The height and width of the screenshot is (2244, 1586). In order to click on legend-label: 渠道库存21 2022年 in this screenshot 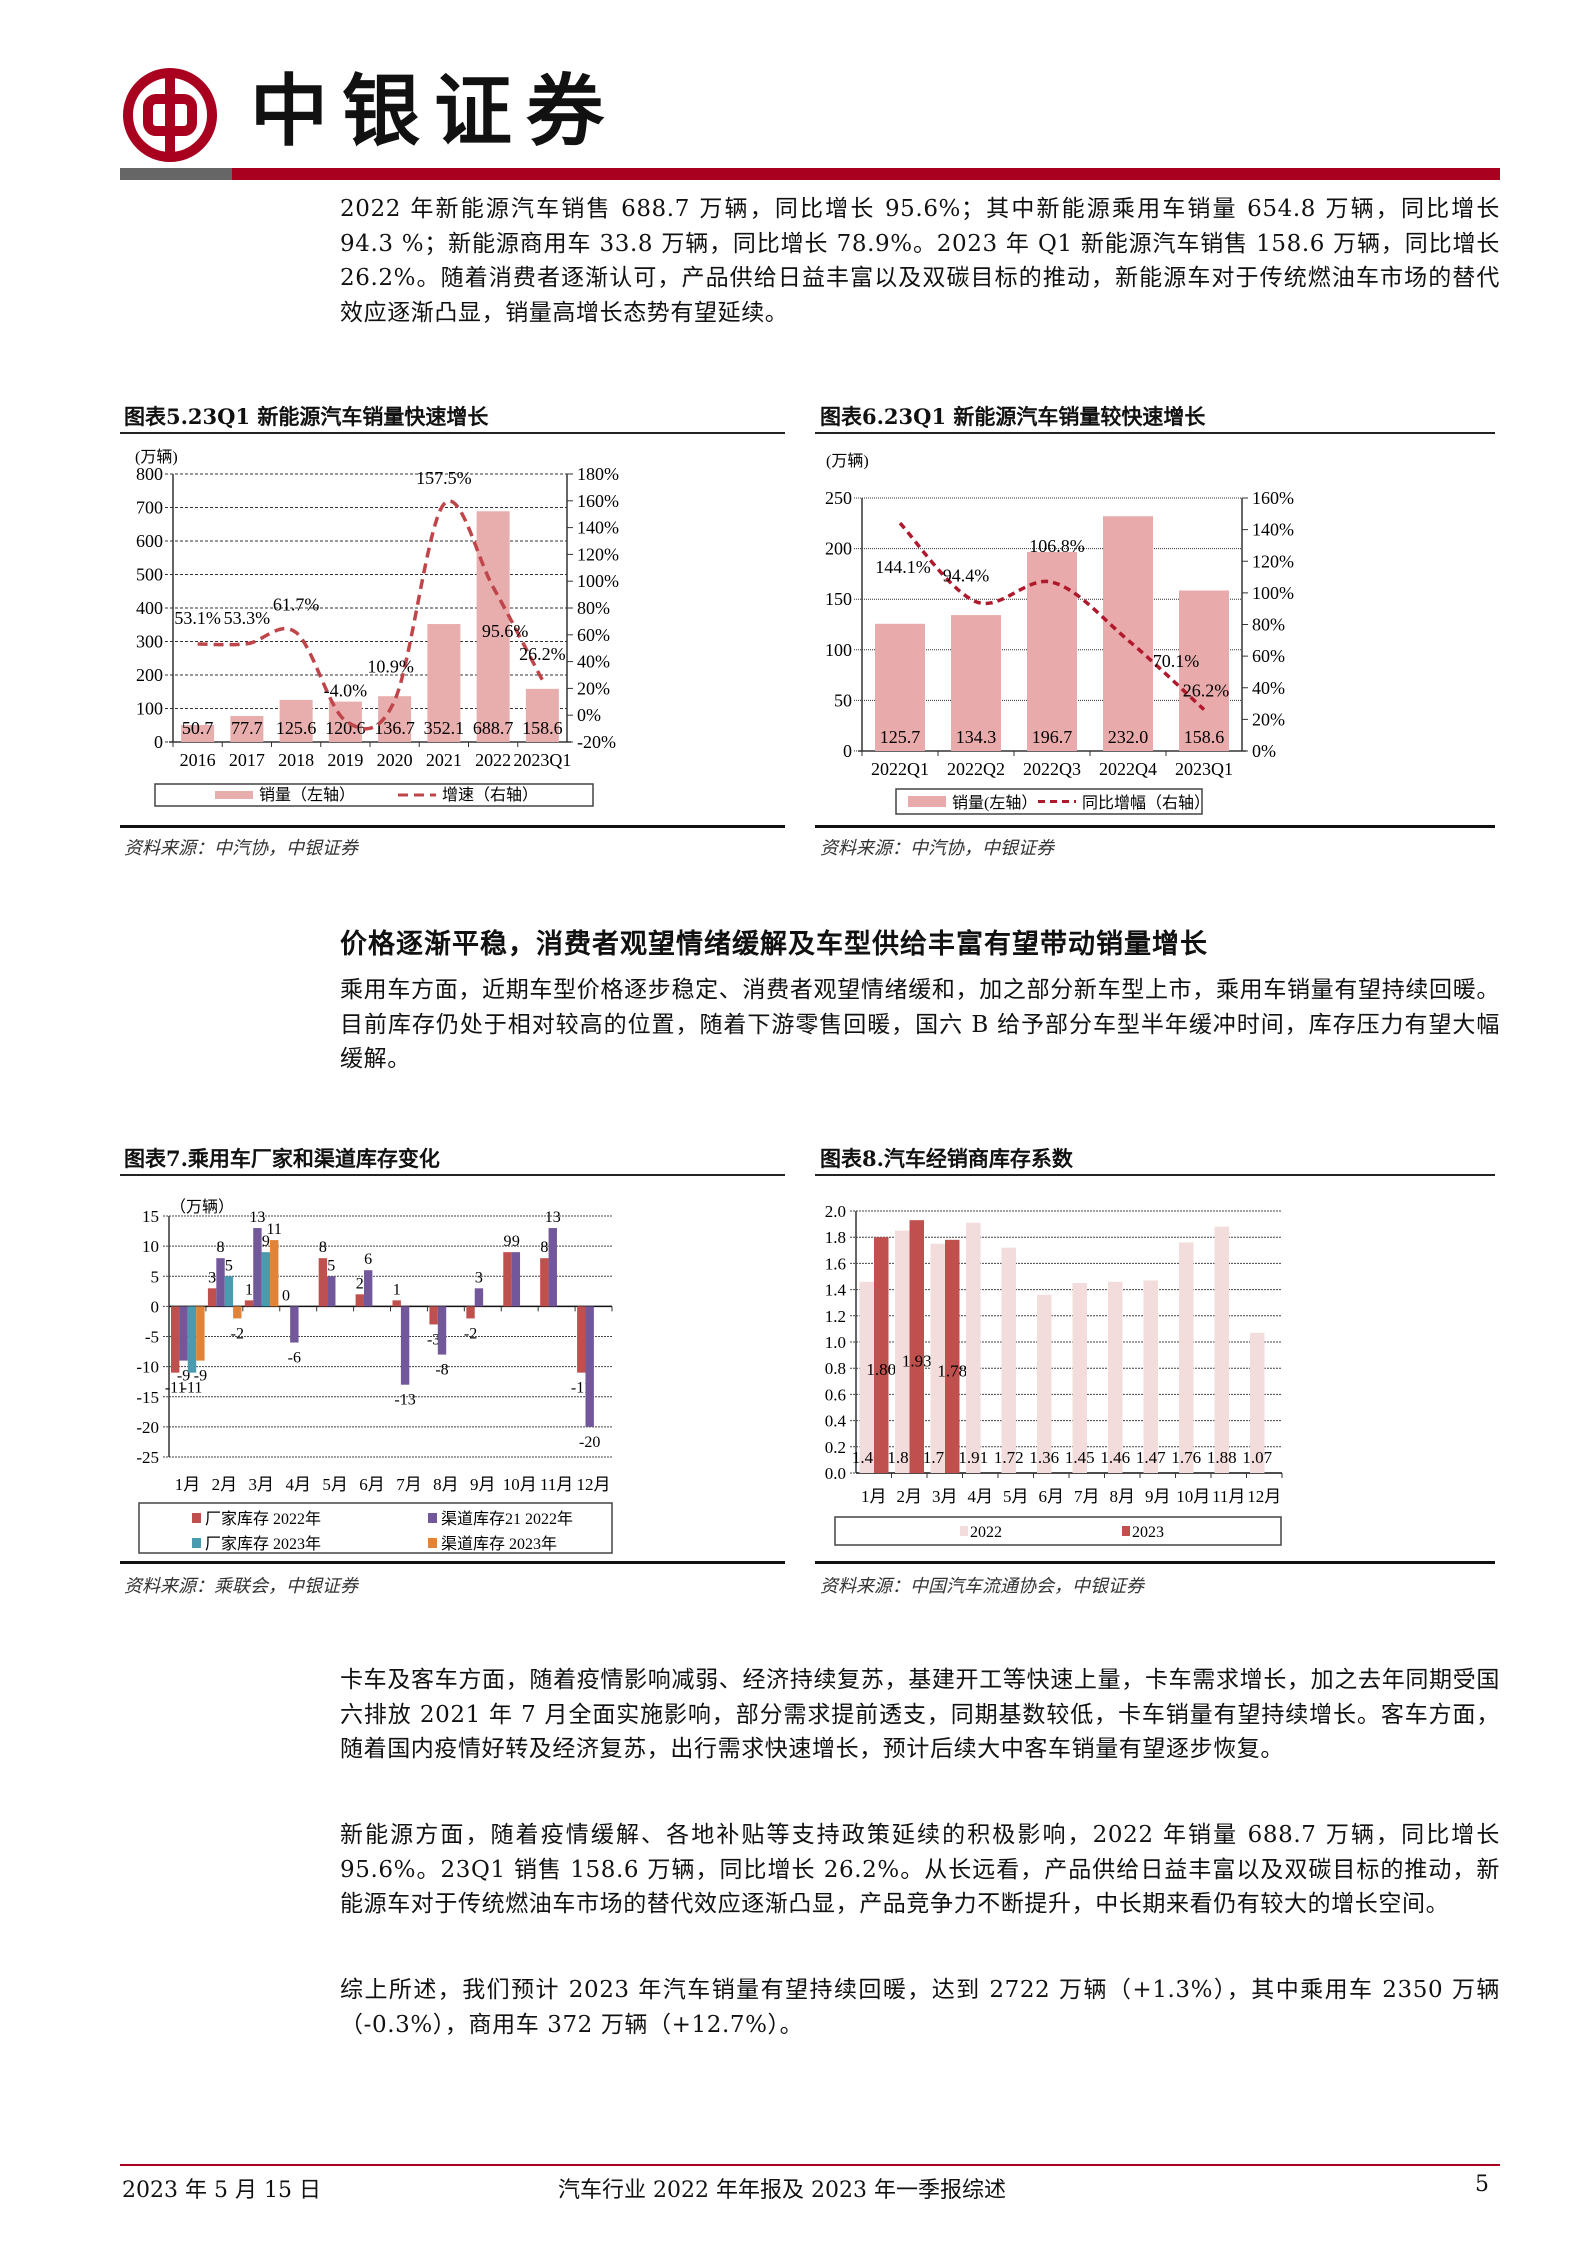, I will do `click(507, 1519)`.